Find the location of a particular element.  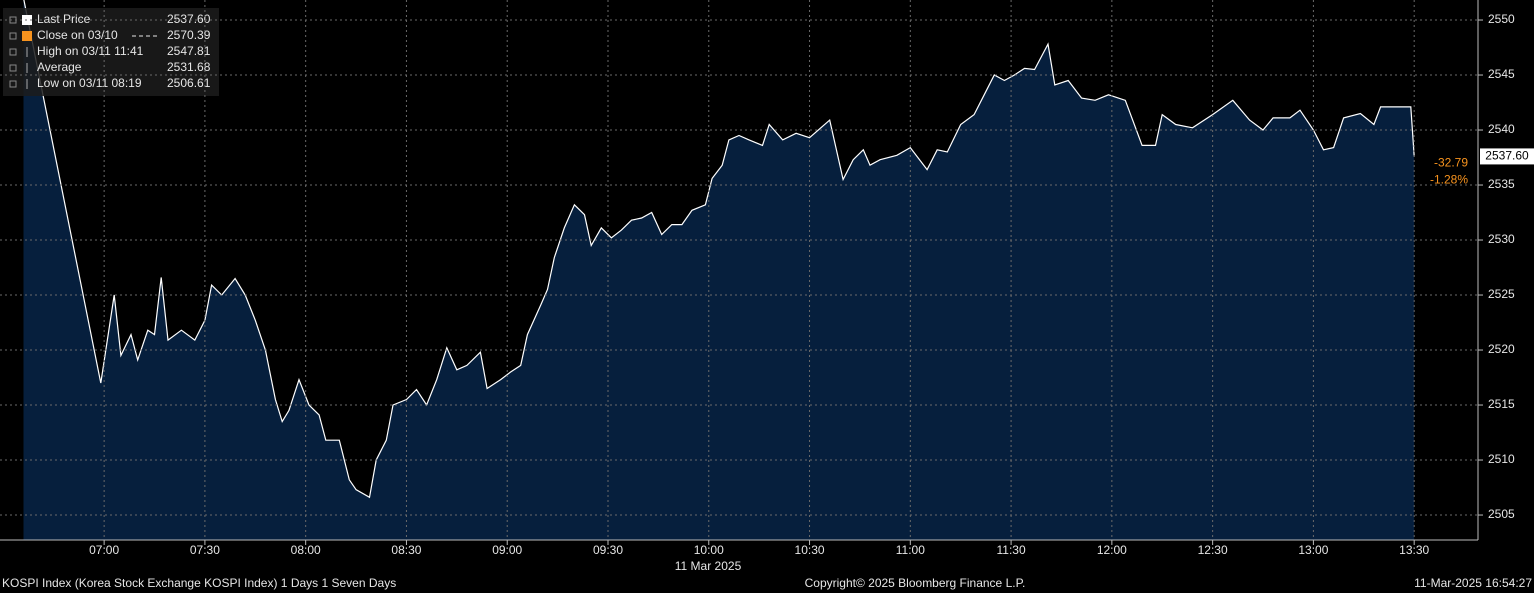

y-tick-label: 2515 is located at coordinates (1501, 404).